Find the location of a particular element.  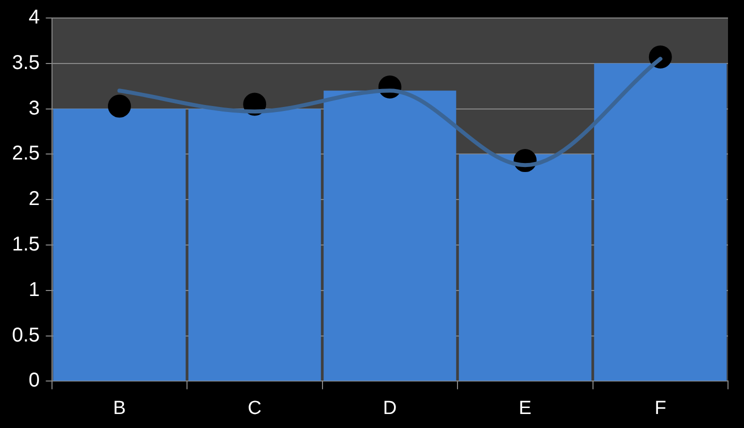

x-tick-label: F is located at coordinates (660, 408).